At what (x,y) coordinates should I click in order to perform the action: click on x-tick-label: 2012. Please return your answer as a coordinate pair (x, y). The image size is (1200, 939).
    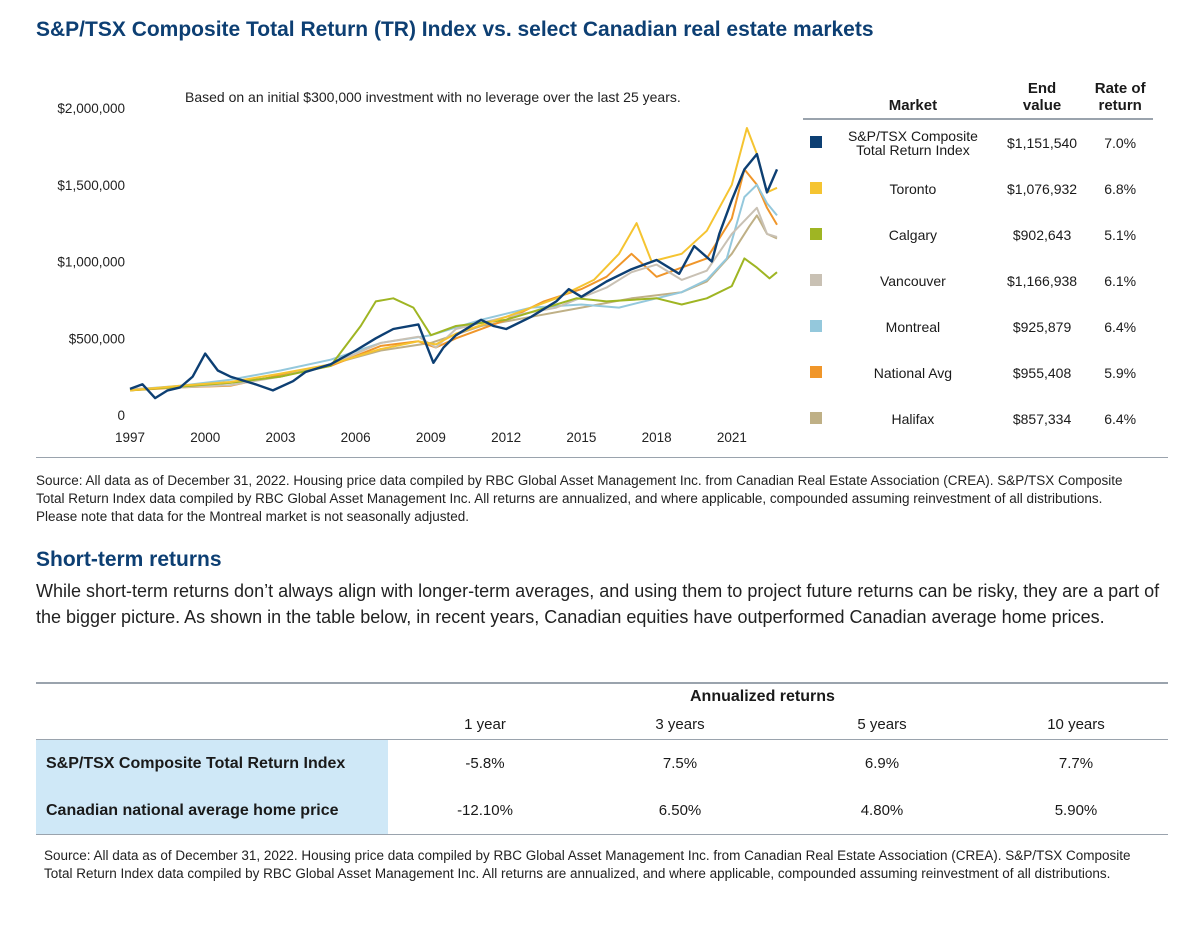
    Looking at the image, I should click on (506, 437).